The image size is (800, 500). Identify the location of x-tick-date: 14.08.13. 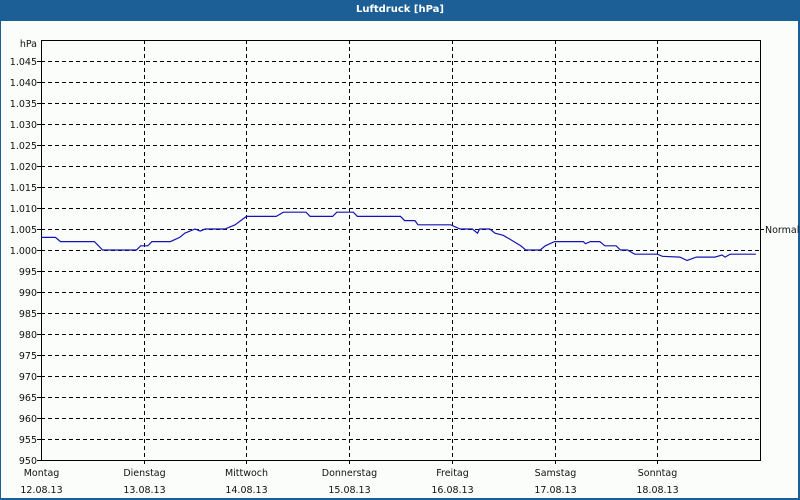
(246, 490).